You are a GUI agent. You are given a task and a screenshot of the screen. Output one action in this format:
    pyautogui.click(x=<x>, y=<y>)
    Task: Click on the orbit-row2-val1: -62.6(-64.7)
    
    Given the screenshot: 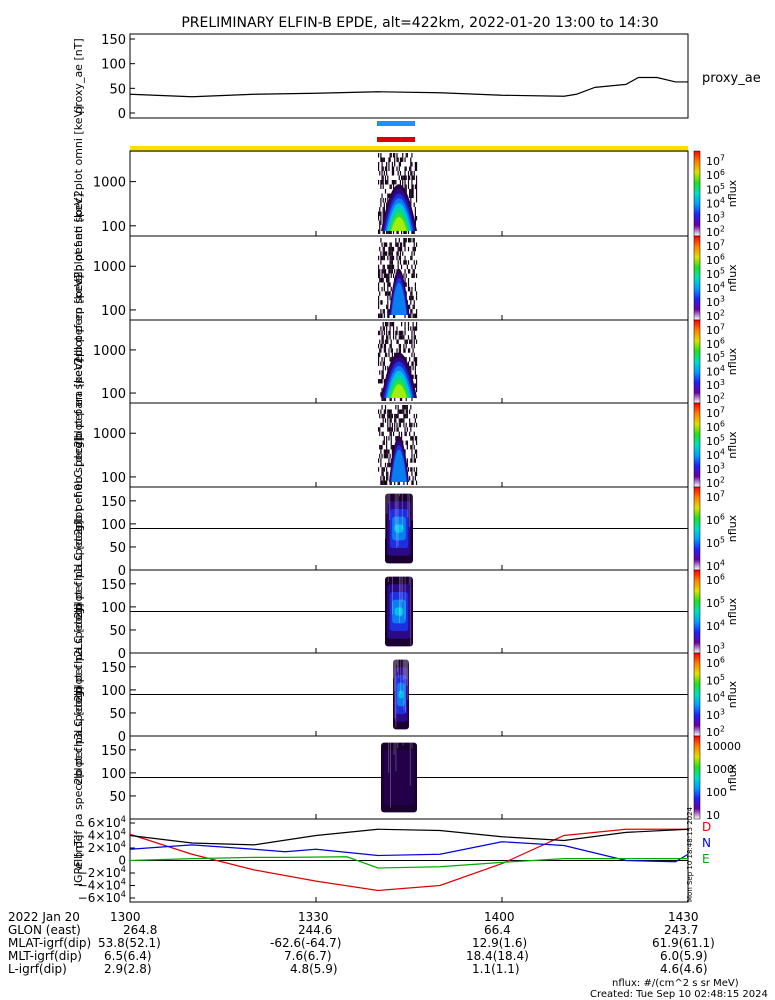 What is the action you would take?
    pyautogui.click(x=306, y=943)
    